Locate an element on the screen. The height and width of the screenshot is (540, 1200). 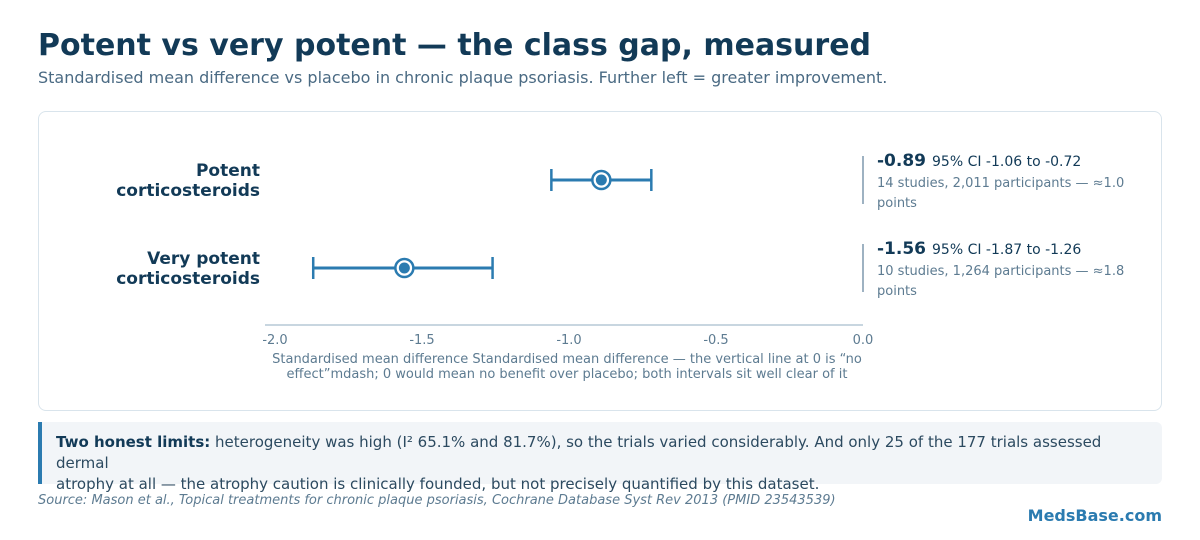
brand-logo: MedsBase.com is located at coordinates (1094, 515).